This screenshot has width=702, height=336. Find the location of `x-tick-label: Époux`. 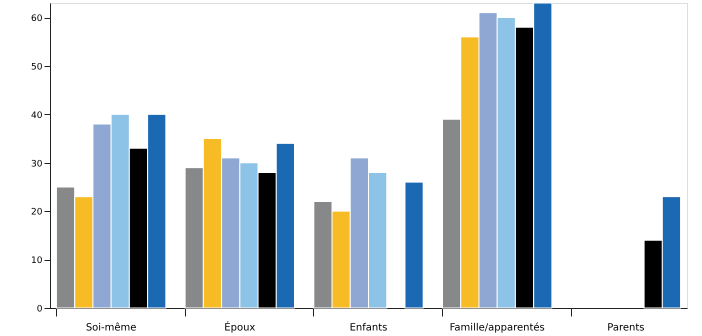

x-tick-label: Époux is located at coordinates (240, 327).